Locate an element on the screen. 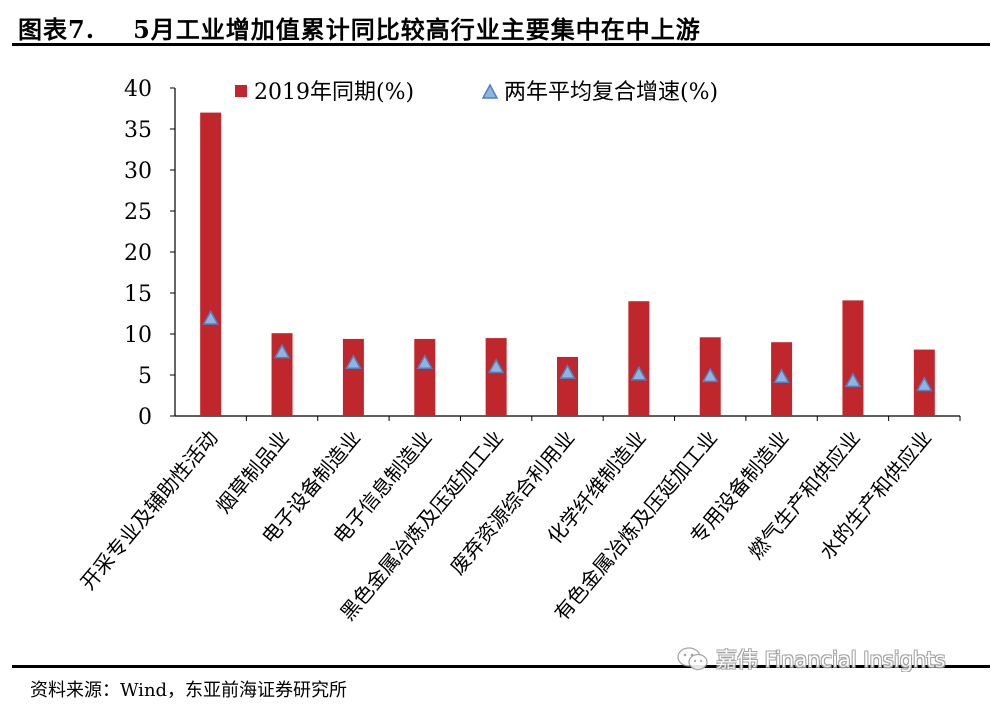 This screenshot has width=1004, height=710. y-tick-label: 35 is located at coordinates (138, 130).